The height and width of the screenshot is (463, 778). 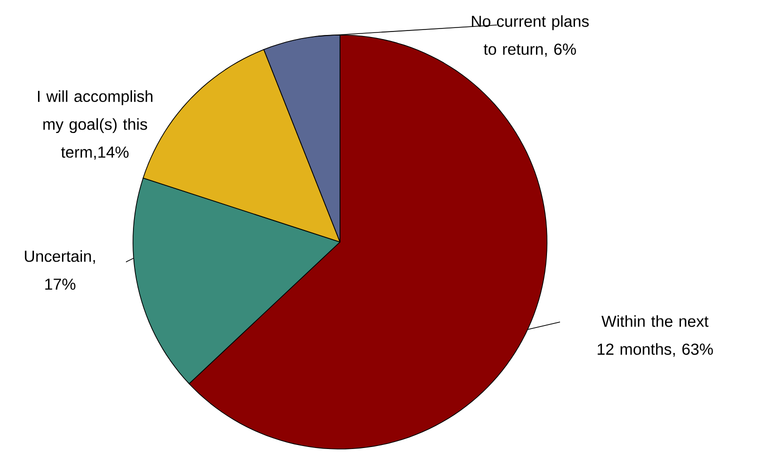 I want to click on legend-label: Within the next 12 months, 63%, so click(x=655, y=336).